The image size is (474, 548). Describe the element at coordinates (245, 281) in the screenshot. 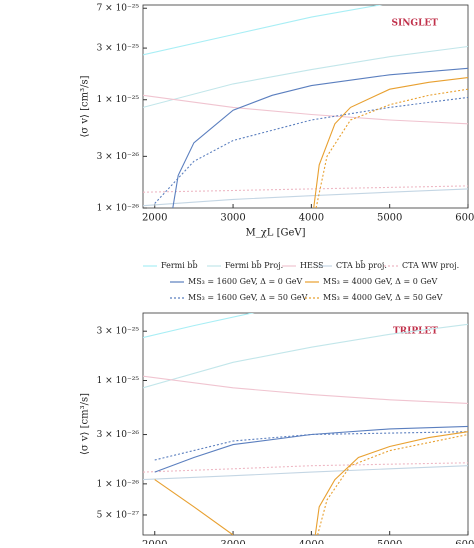

I see `legend-label: MS₃ = 1600 GeV, Δ = 0 GeV` at that location.